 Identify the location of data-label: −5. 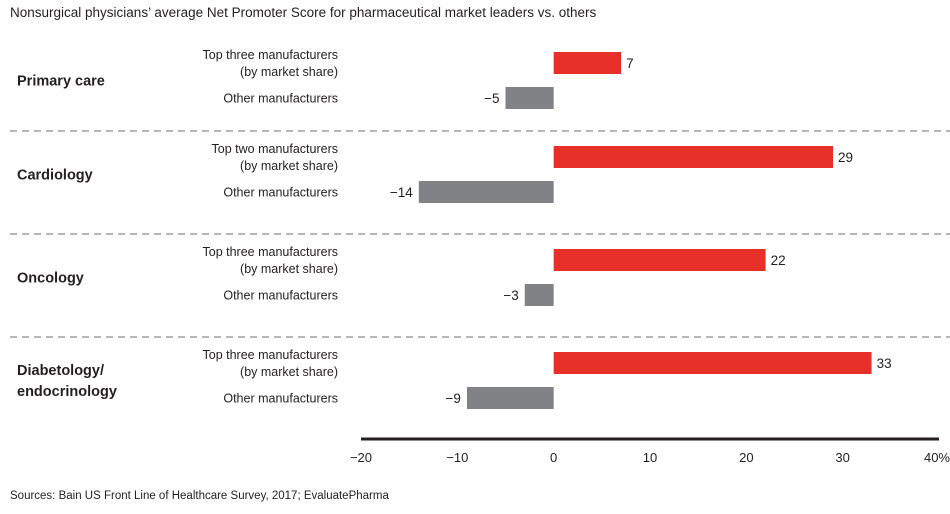
(491, 98).